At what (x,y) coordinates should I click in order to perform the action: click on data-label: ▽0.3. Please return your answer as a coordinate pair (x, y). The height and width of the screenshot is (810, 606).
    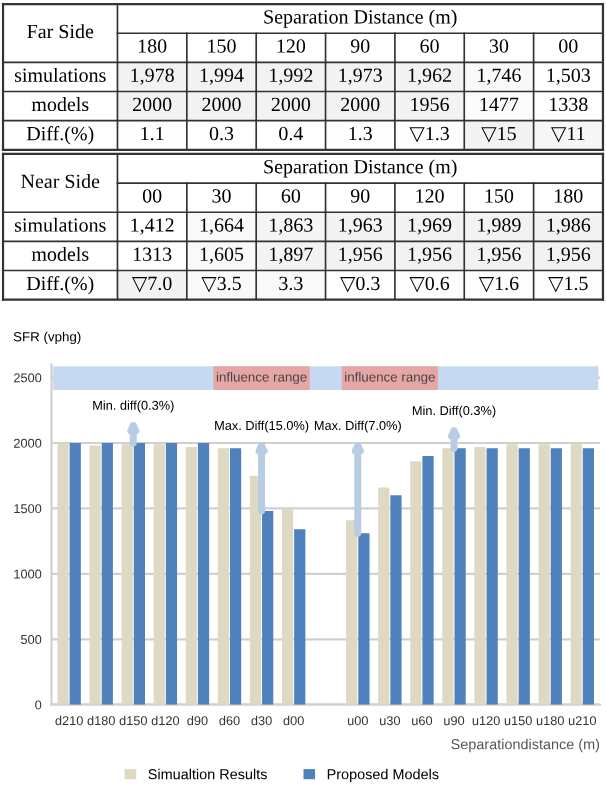
    Looking at the image, I should click on (360, 284).